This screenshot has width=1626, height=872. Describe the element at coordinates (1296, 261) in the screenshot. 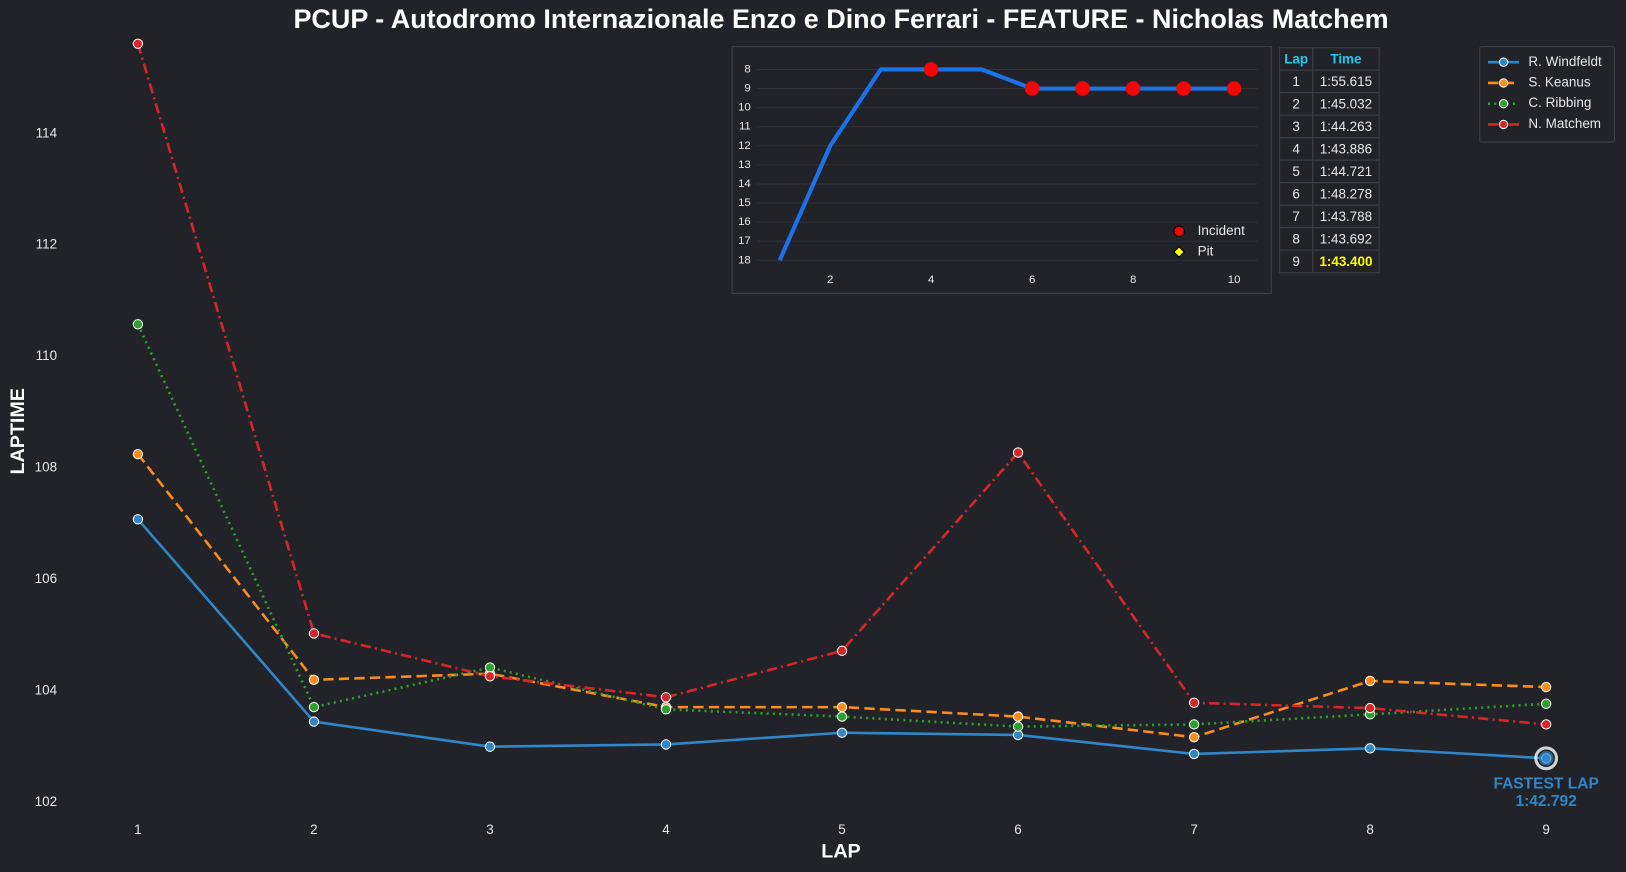

I see `table-cell-text: 9` at that location.